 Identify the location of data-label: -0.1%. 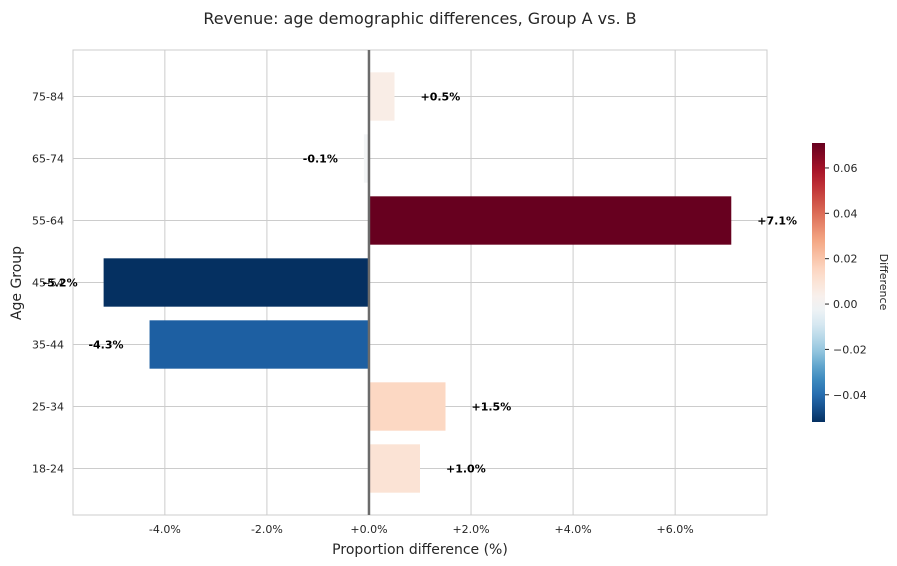
(320, 159).